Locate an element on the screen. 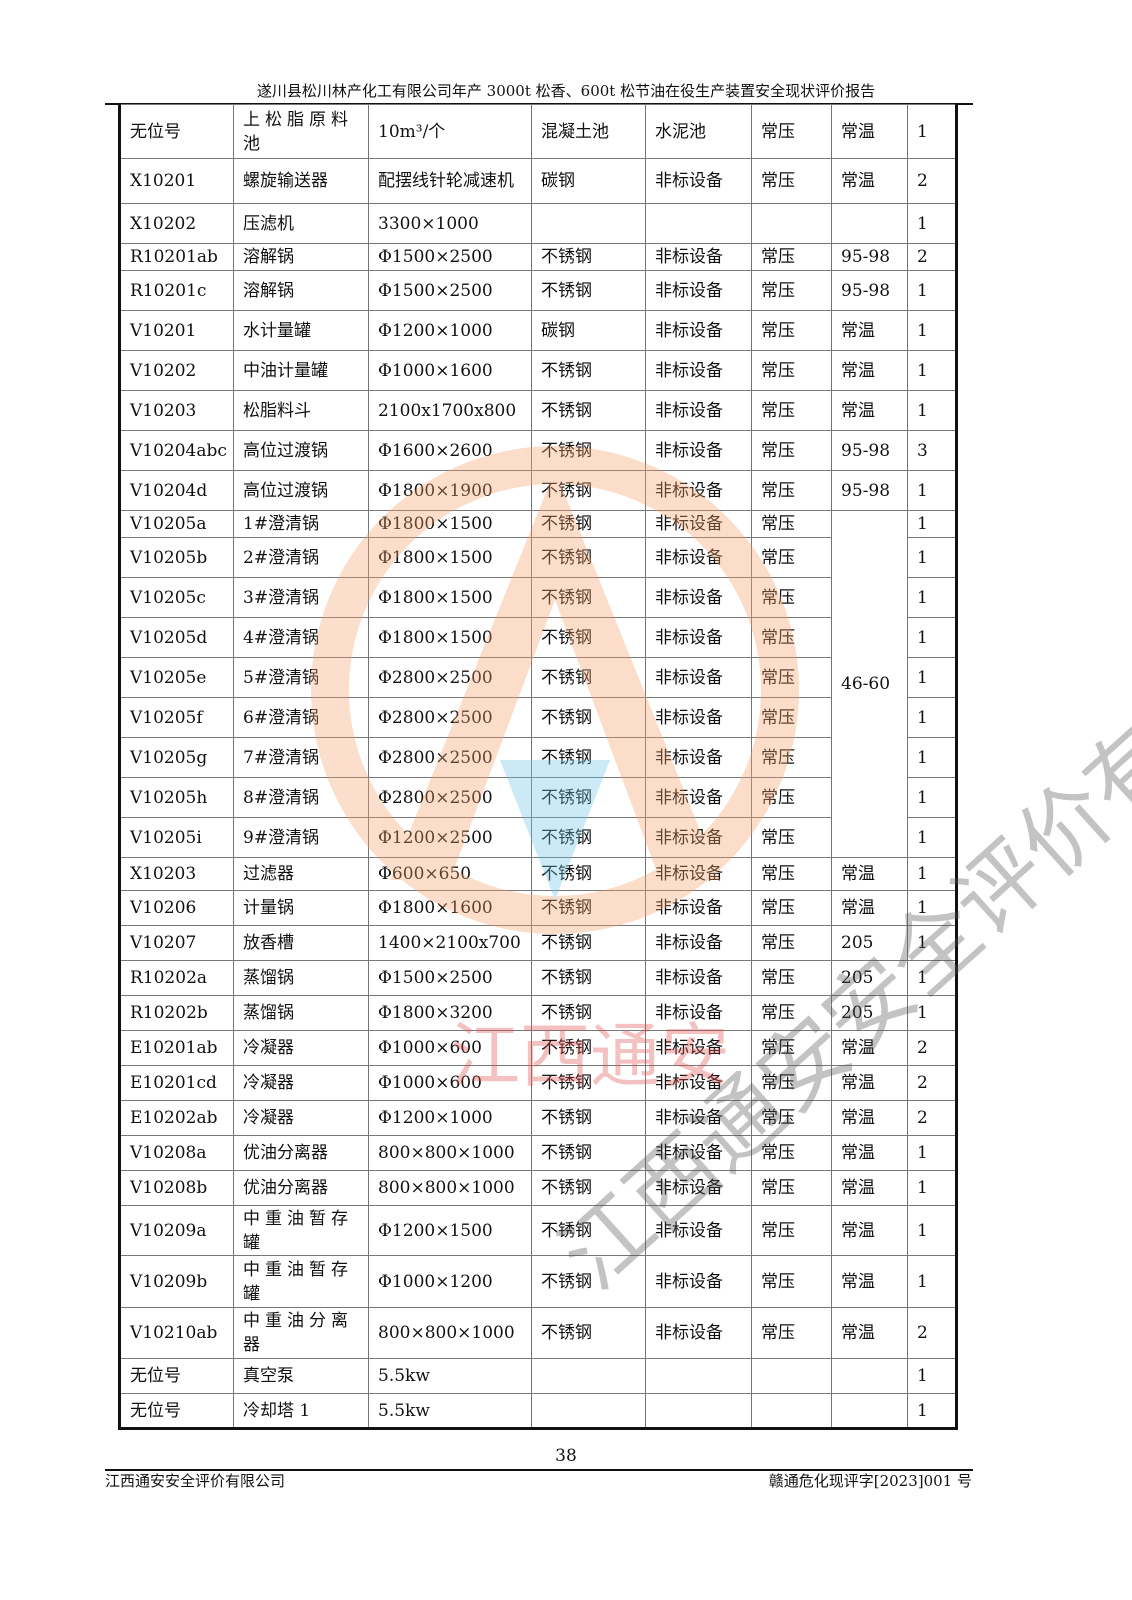 This screenshot has height=1600, width=1132. page-number: 38 is located at coordinates (566, 1456).